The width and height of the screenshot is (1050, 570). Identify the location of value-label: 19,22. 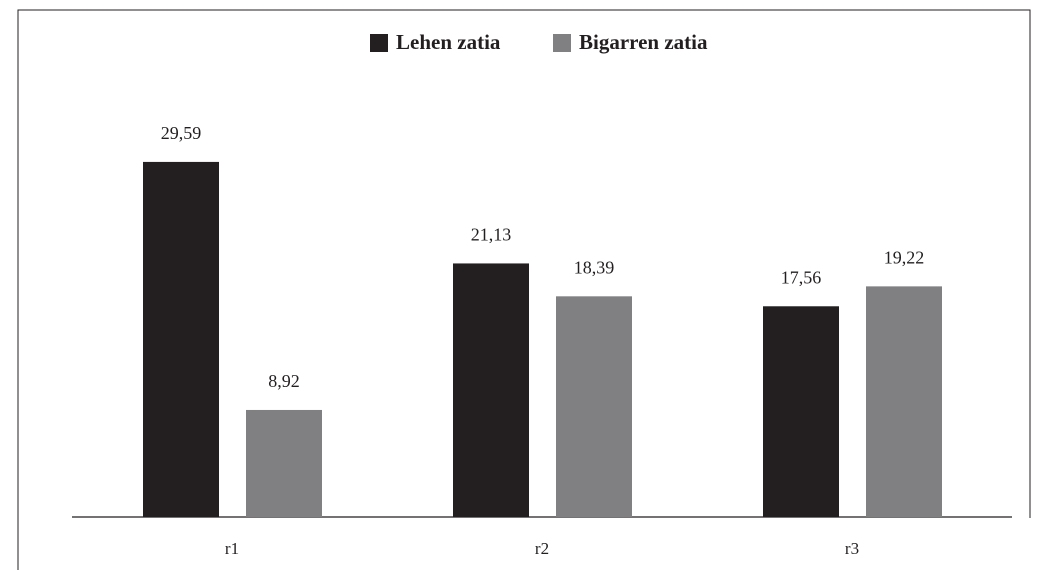
(904, 257).